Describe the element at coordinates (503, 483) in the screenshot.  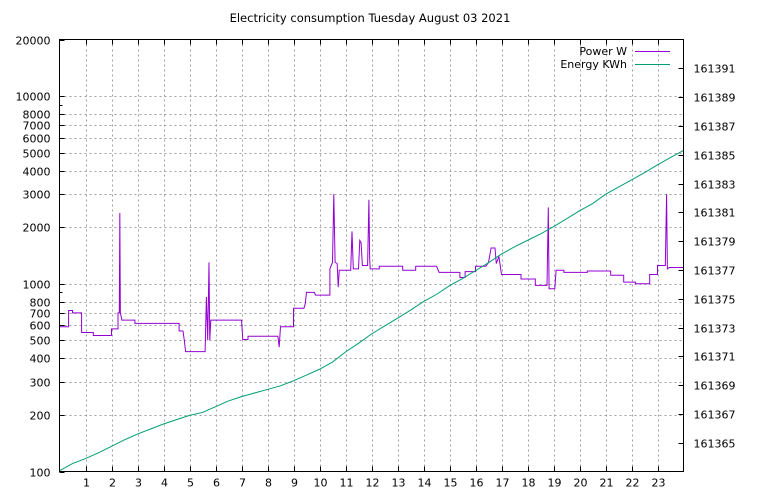
I see `x-tick-label: 17` at that location.